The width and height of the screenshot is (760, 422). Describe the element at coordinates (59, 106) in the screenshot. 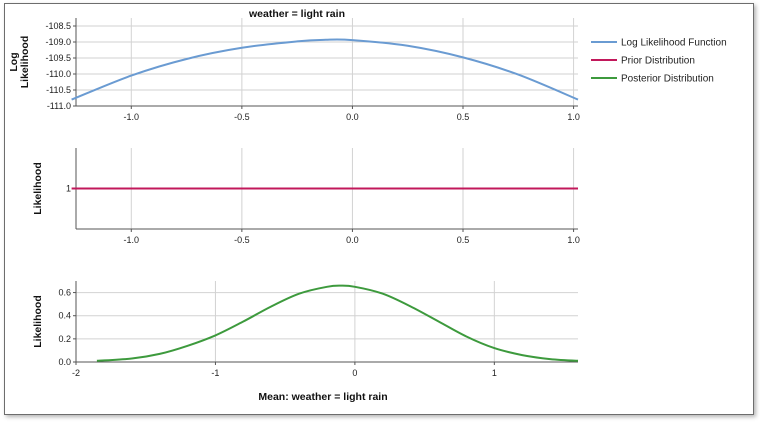

I see `panel1-y-tick-label: -111.0` at that location.